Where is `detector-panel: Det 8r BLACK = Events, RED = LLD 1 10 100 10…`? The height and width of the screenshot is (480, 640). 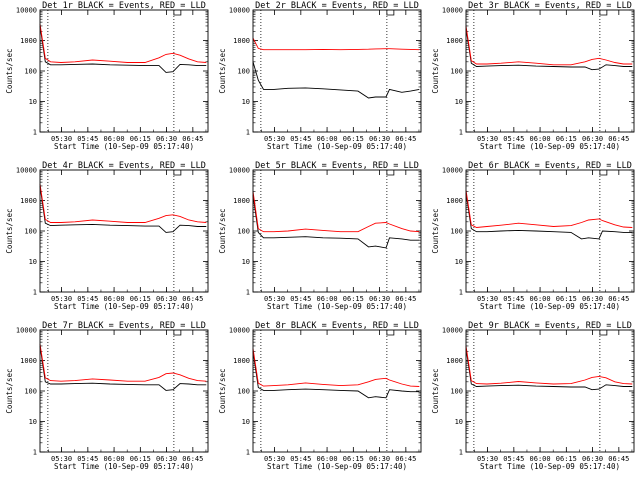 detector-panel: Det 8r BLACK = Events, RED = LLD 1 10 100 10… is located at coordinates (319, 400).